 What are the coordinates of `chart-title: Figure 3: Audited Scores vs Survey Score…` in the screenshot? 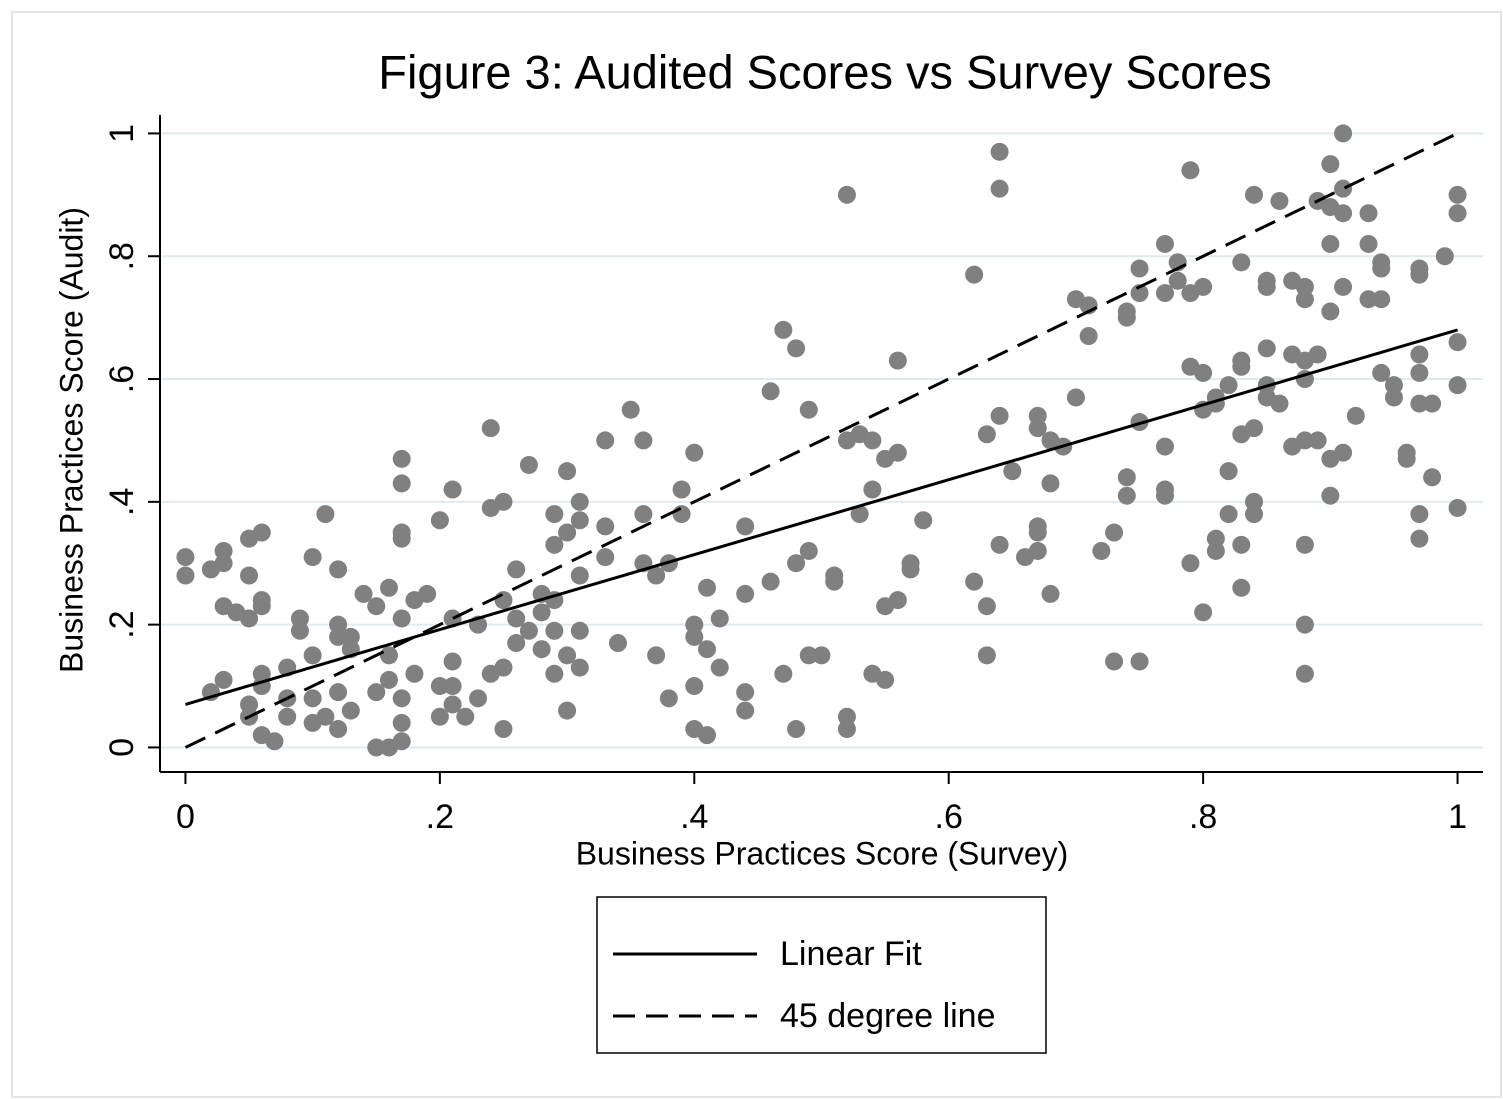 It's located at (824, 71).